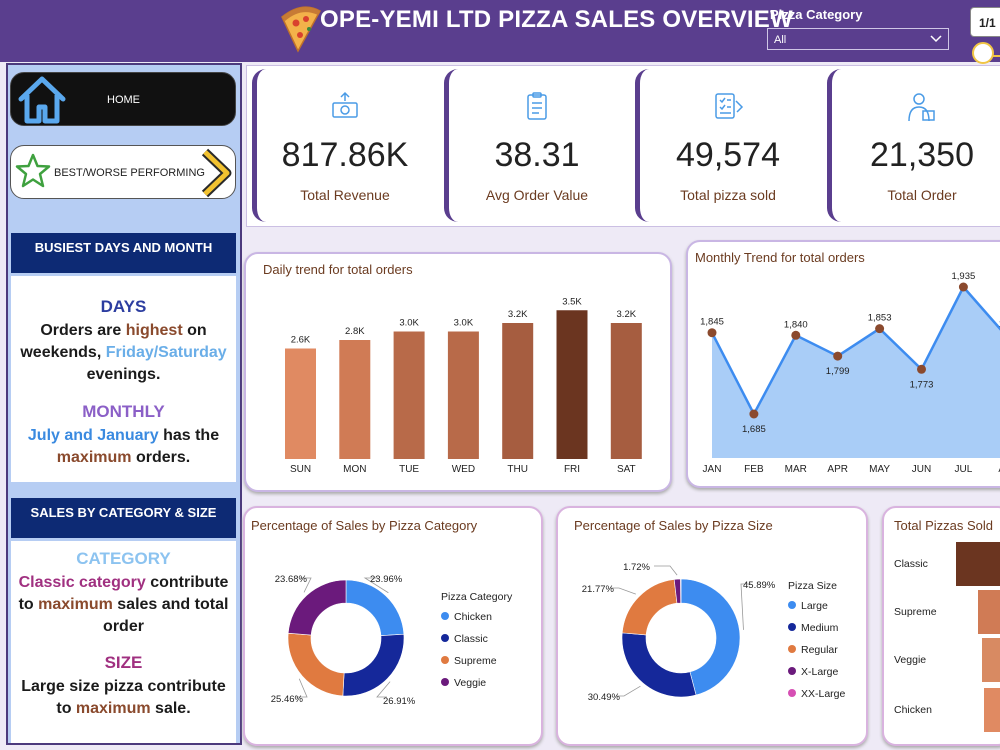 Image resolution: width=1000 pixels, height=750 pixels. What do you see at coordinates (910, 660) in the screenshot?
I see `pizzas-category-label: Veggie` at bounding box center [910, 660].